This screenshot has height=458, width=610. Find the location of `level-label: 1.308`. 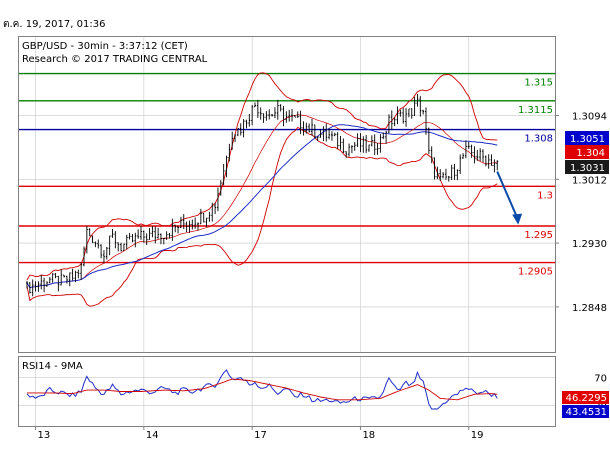

level-label: 1.308 is located at coordinates (538, 139).